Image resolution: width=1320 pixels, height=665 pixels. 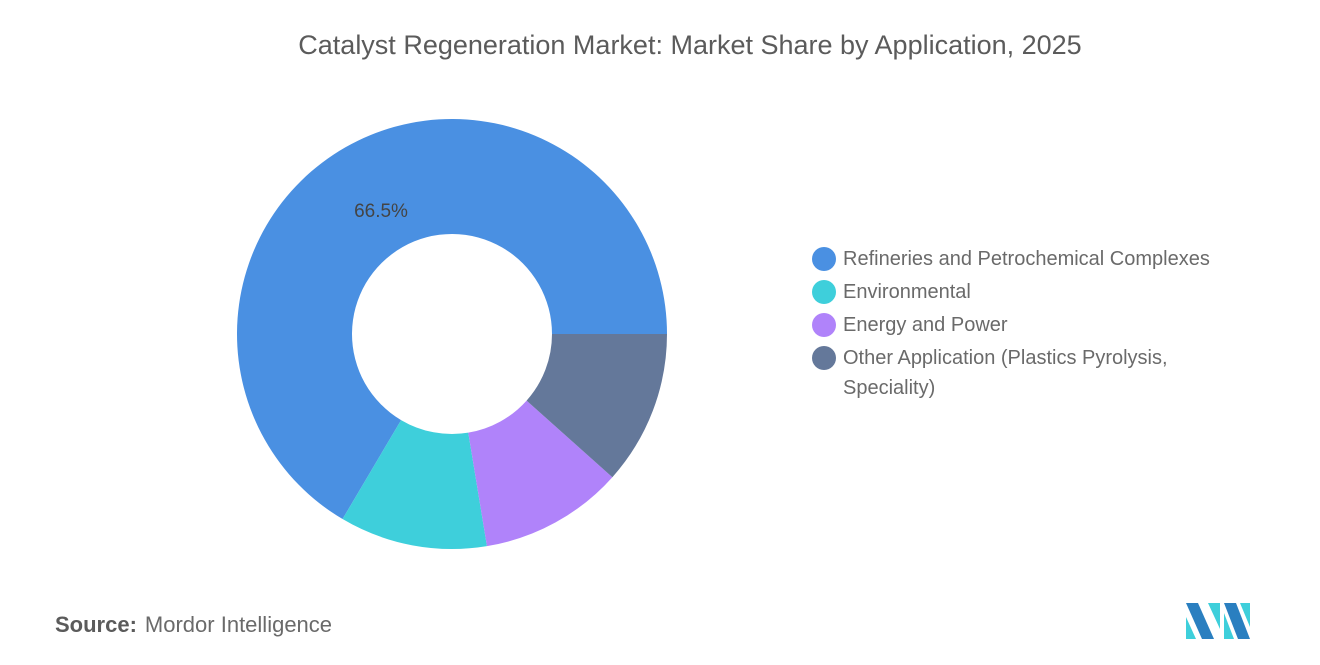 I want to click on source: Source: Mordor Intelligence, so click(x=193, y=625).